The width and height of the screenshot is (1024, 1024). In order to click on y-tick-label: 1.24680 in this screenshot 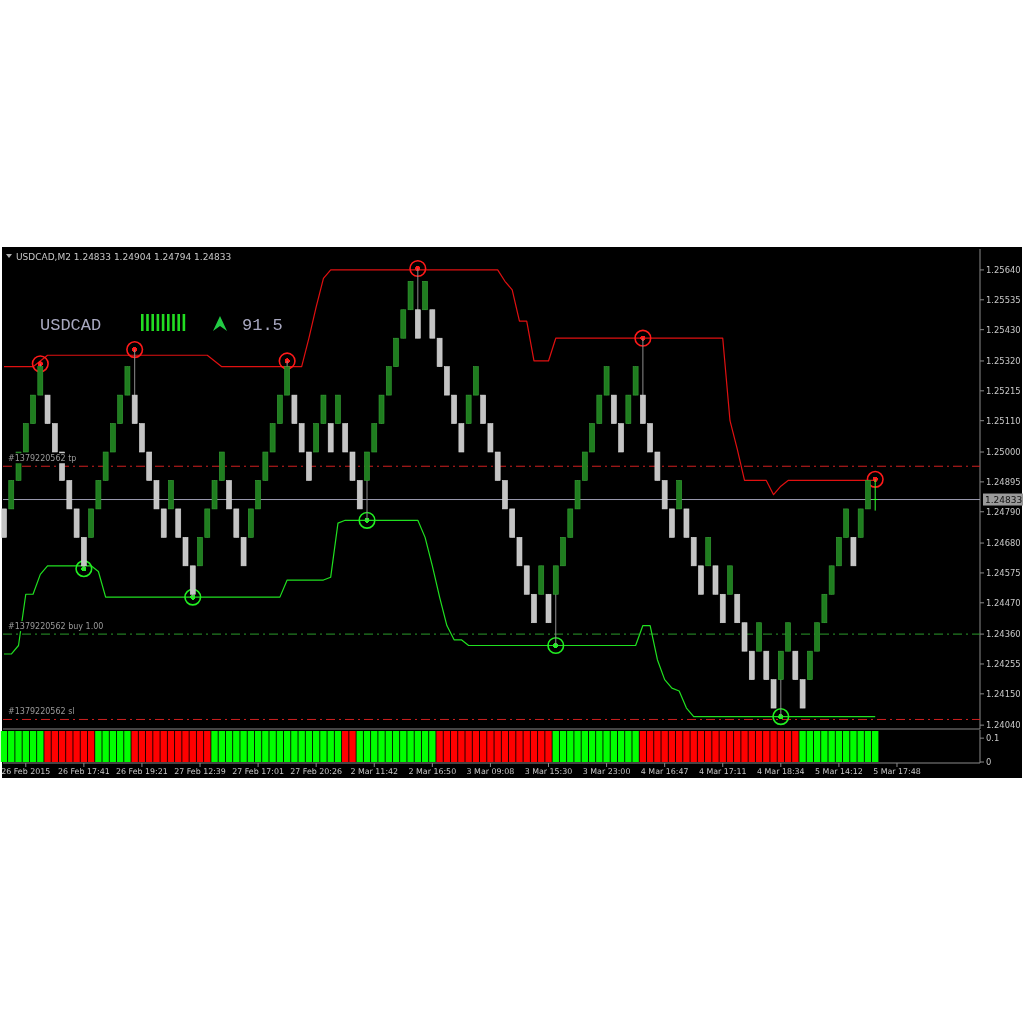, I will do `click(1003, 543)`.